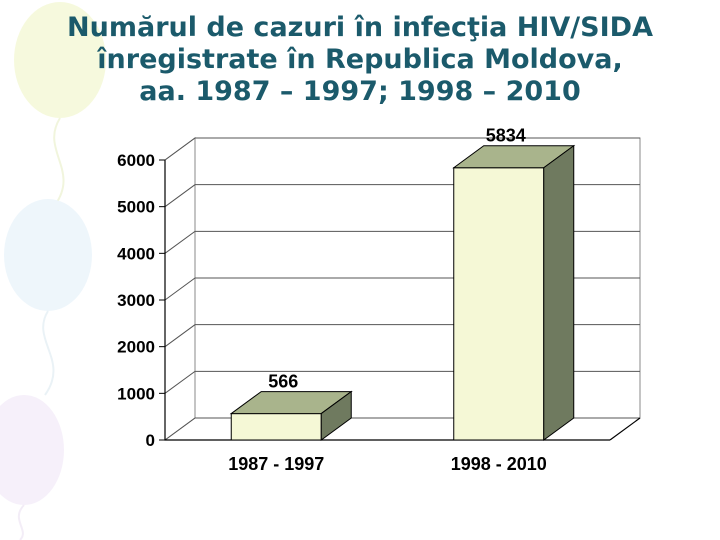  I want to click on y-tick-label: 0, so click(150, 440).